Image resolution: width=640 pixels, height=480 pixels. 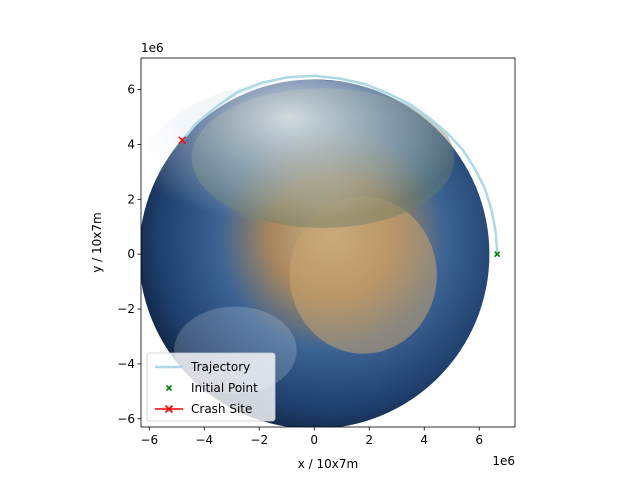 What do you see at coordinates (204, 440) in the screenshot?
I see `x-tick-label: −4` at bounding box center [204, 440].